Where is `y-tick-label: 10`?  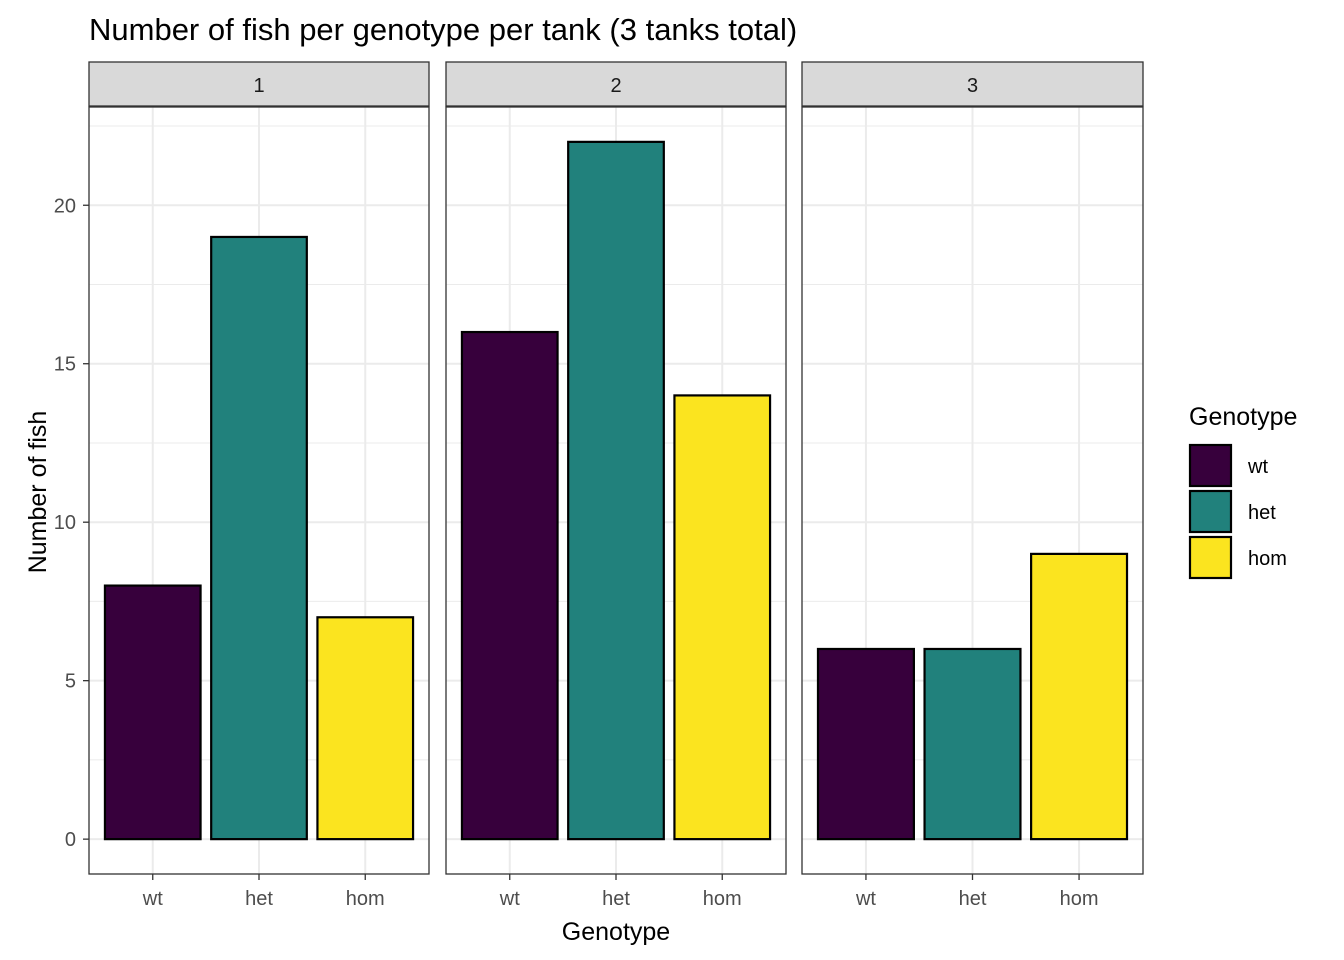 y-tick-label: 10 is located at coordinates (65, 523).